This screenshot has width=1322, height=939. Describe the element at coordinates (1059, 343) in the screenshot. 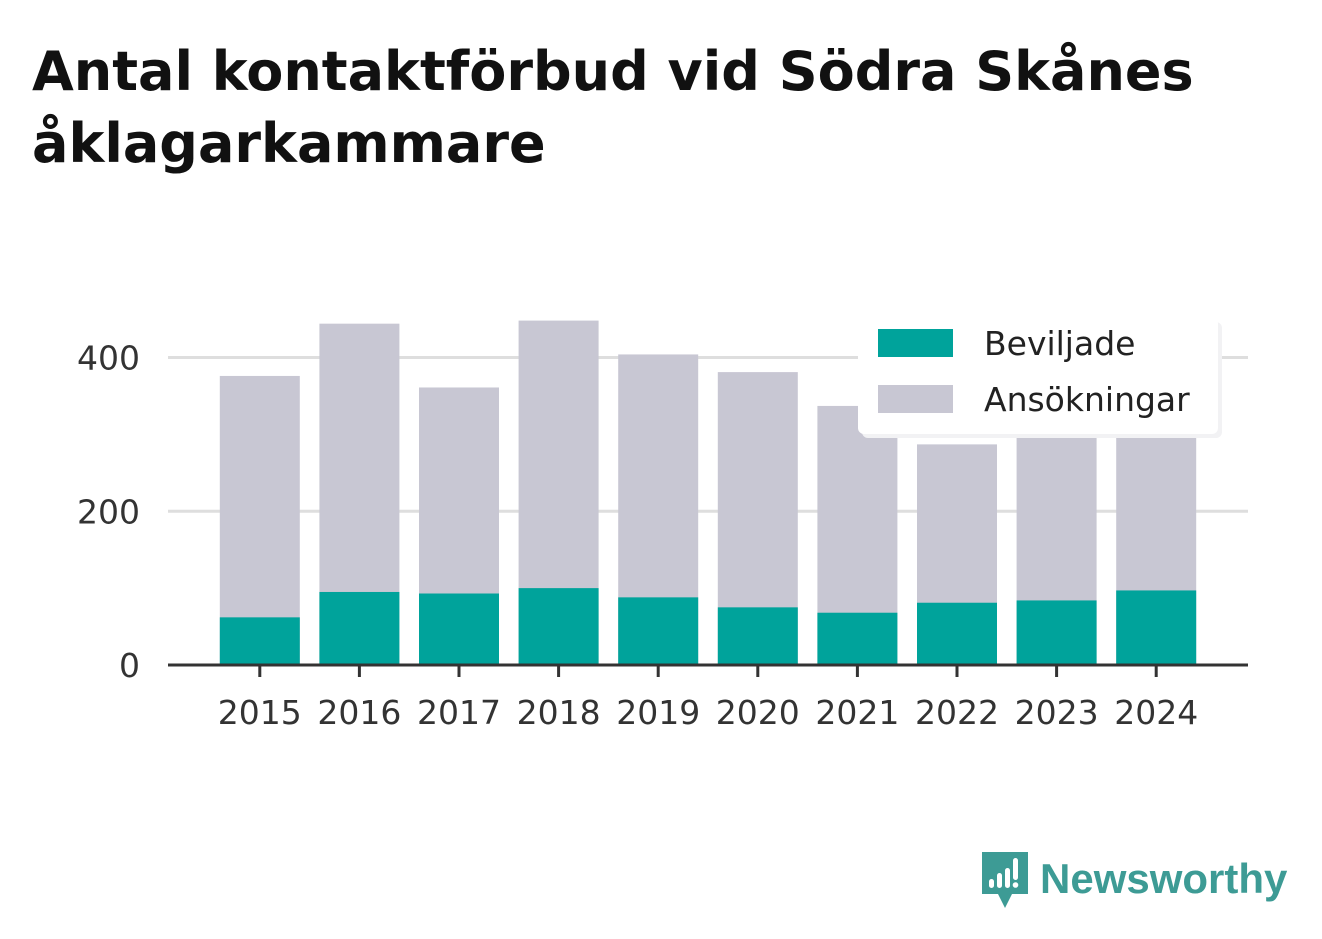

I see `legend-label: Beviljade` at that location.